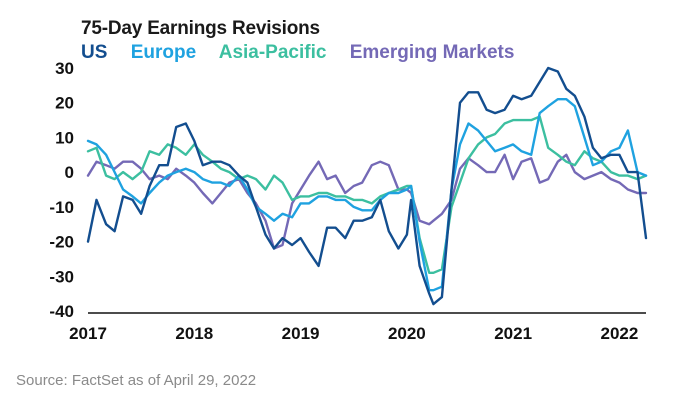 The width and height of the screenshot is (699, 407). What do you see at coordinates (136, 380) in the screenshot?
I see `source-note: Source: FactSet as of April 29, 2022` at bounding box center [136, 380].